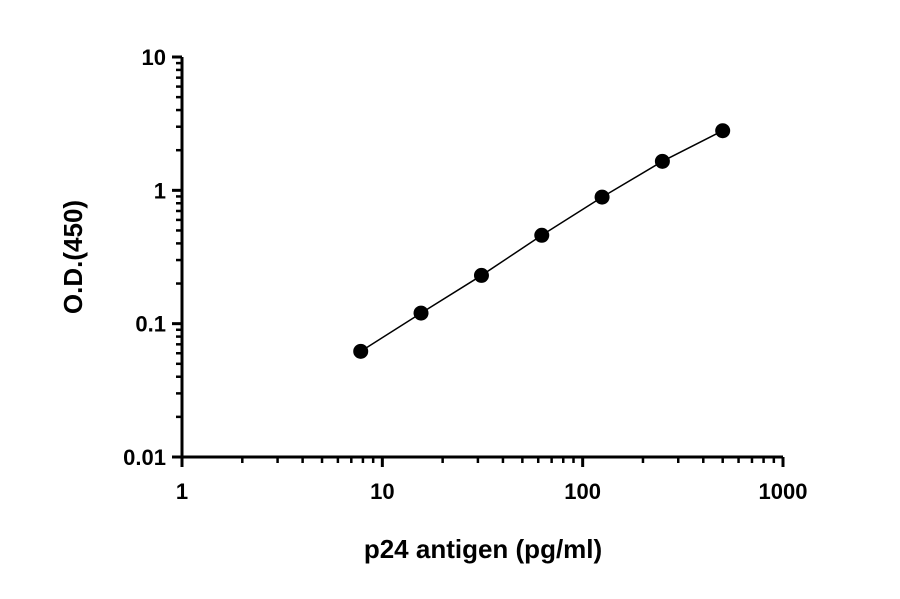 The width and height of the screenshot is (900, 599). I want to click on x-tick-label: 1, so click(182, 491).